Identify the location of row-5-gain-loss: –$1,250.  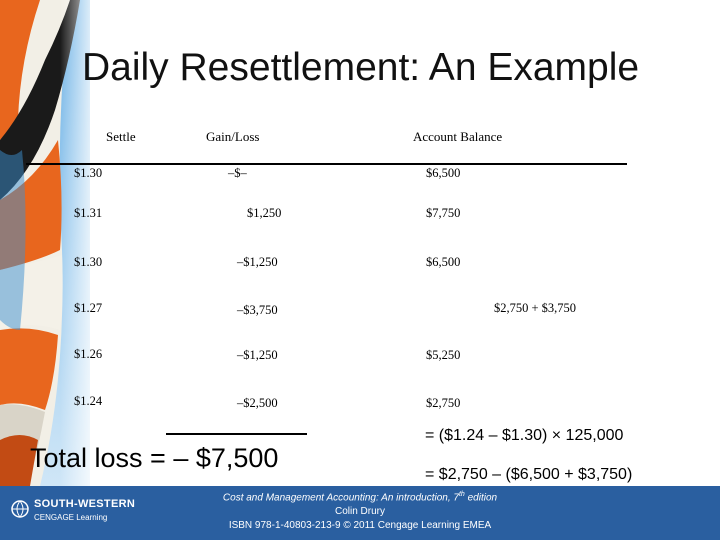
(257, 355).